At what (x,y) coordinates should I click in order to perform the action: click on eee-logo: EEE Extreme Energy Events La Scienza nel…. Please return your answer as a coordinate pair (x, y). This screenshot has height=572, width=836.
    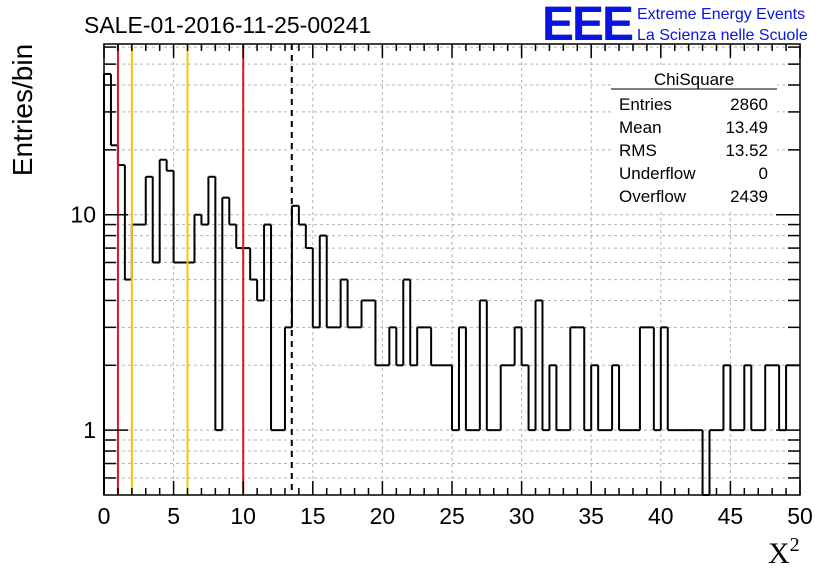
    Looking at the image, I should click on (675, 25).